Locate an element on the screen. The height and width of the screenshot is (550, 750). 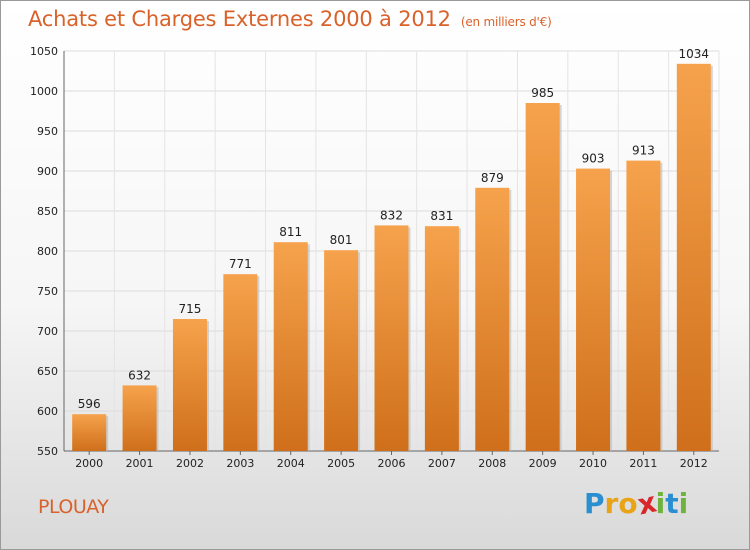
proxiti-logo: Proxiti is located at coordinates (636, 503).